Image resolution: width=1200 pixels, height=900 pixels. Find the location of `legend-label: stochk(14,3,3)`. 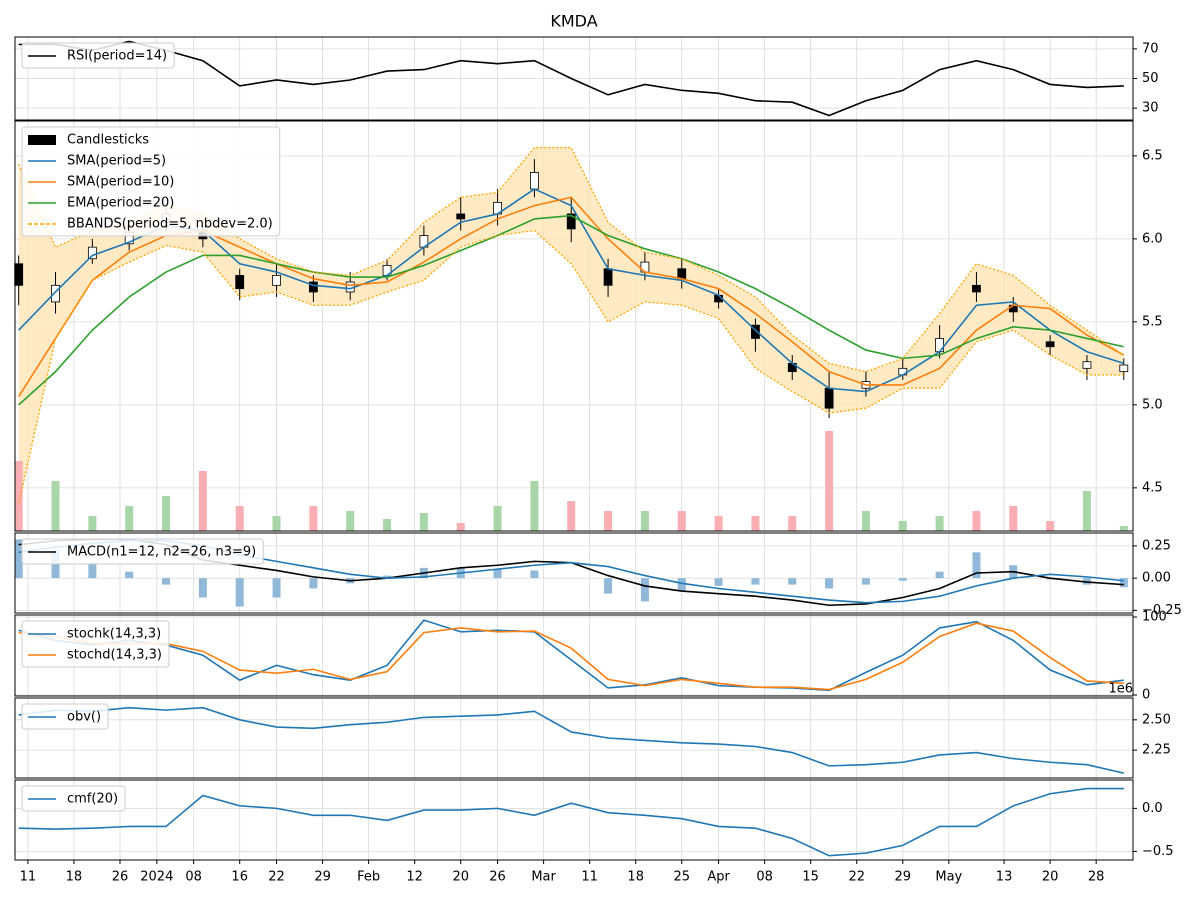

legend-label: stochk(14,3,3) is located at coordinates (114, 634).